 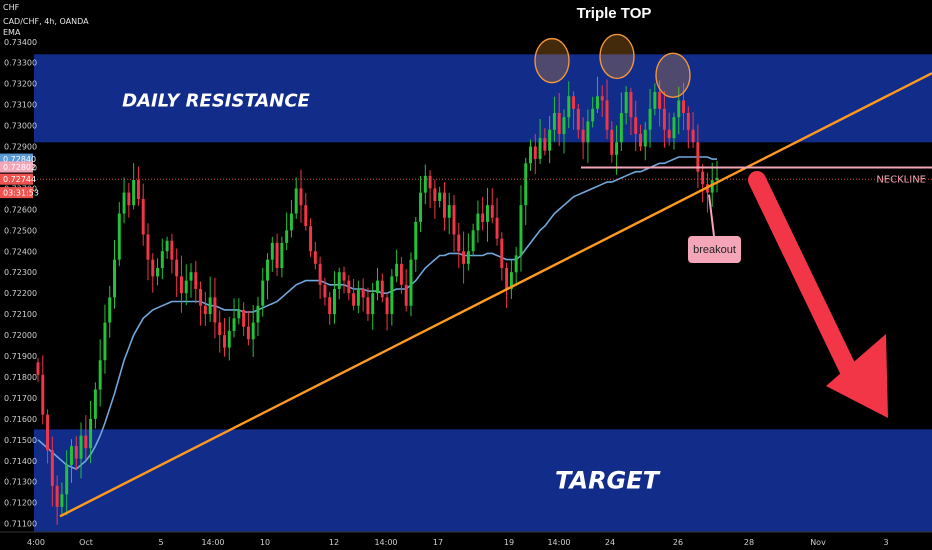 I want to click on header-symbol: CAD/CHF, 4h, OANDA, so click(x=46, y=21).